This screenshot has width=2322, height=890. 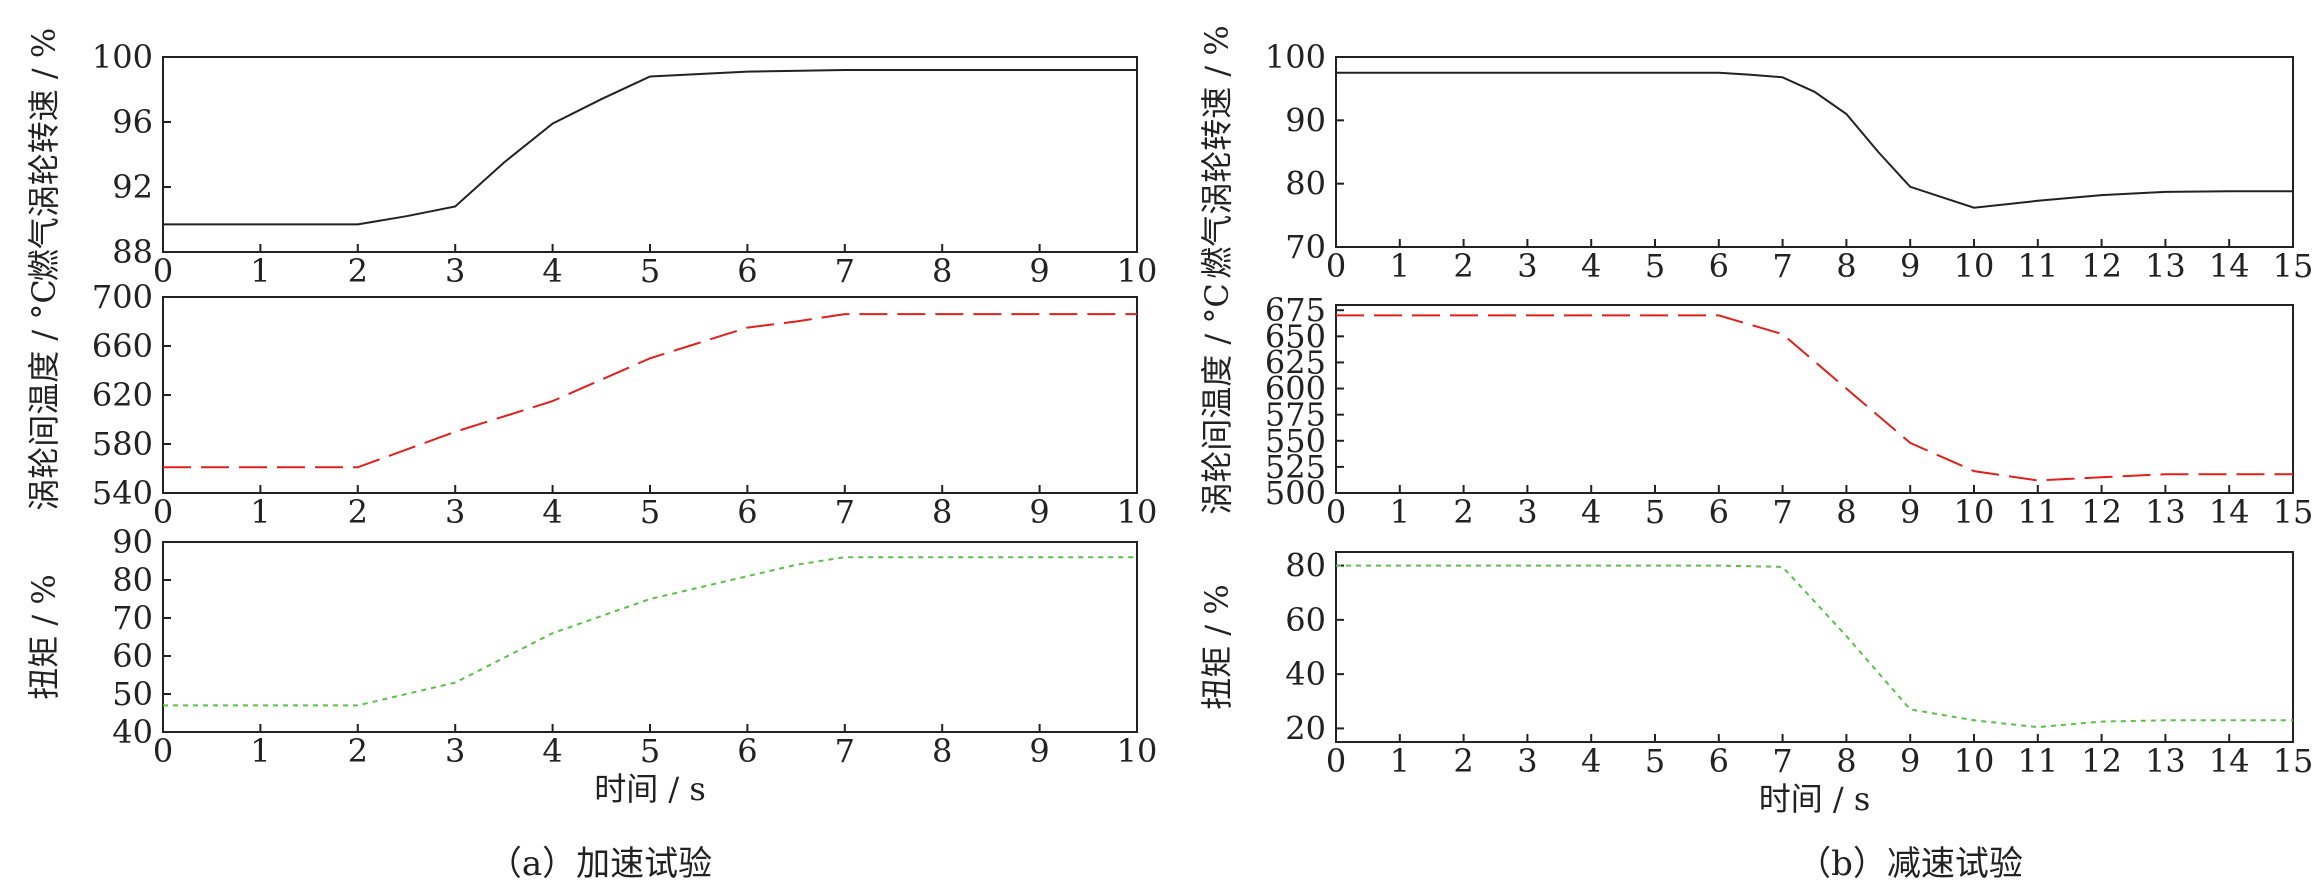 What do you see at coordinates (1295, 310) in the screenshot?
I see `y-tick-label: 675` at bounding box center [1295, 310].